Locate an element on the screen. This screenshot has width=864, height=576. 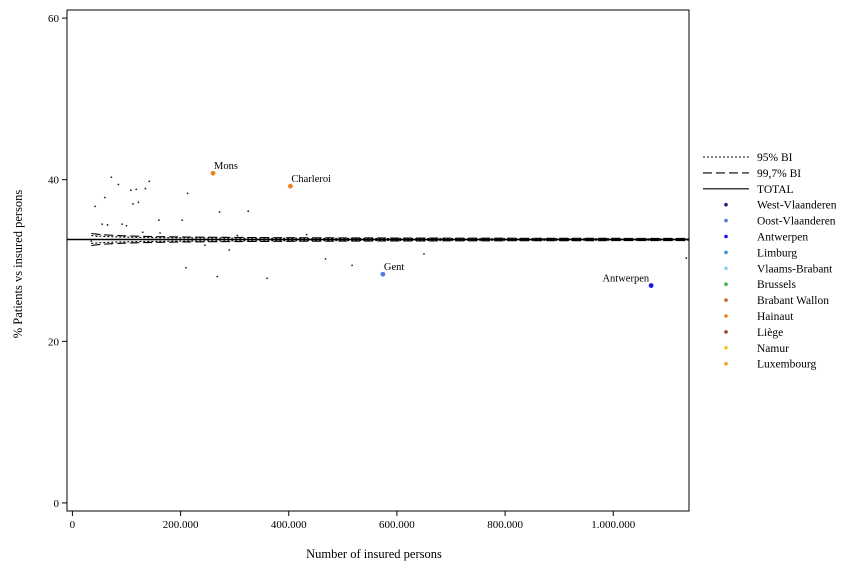
legend-label: Hainaut is located at coordinates (775, 317).